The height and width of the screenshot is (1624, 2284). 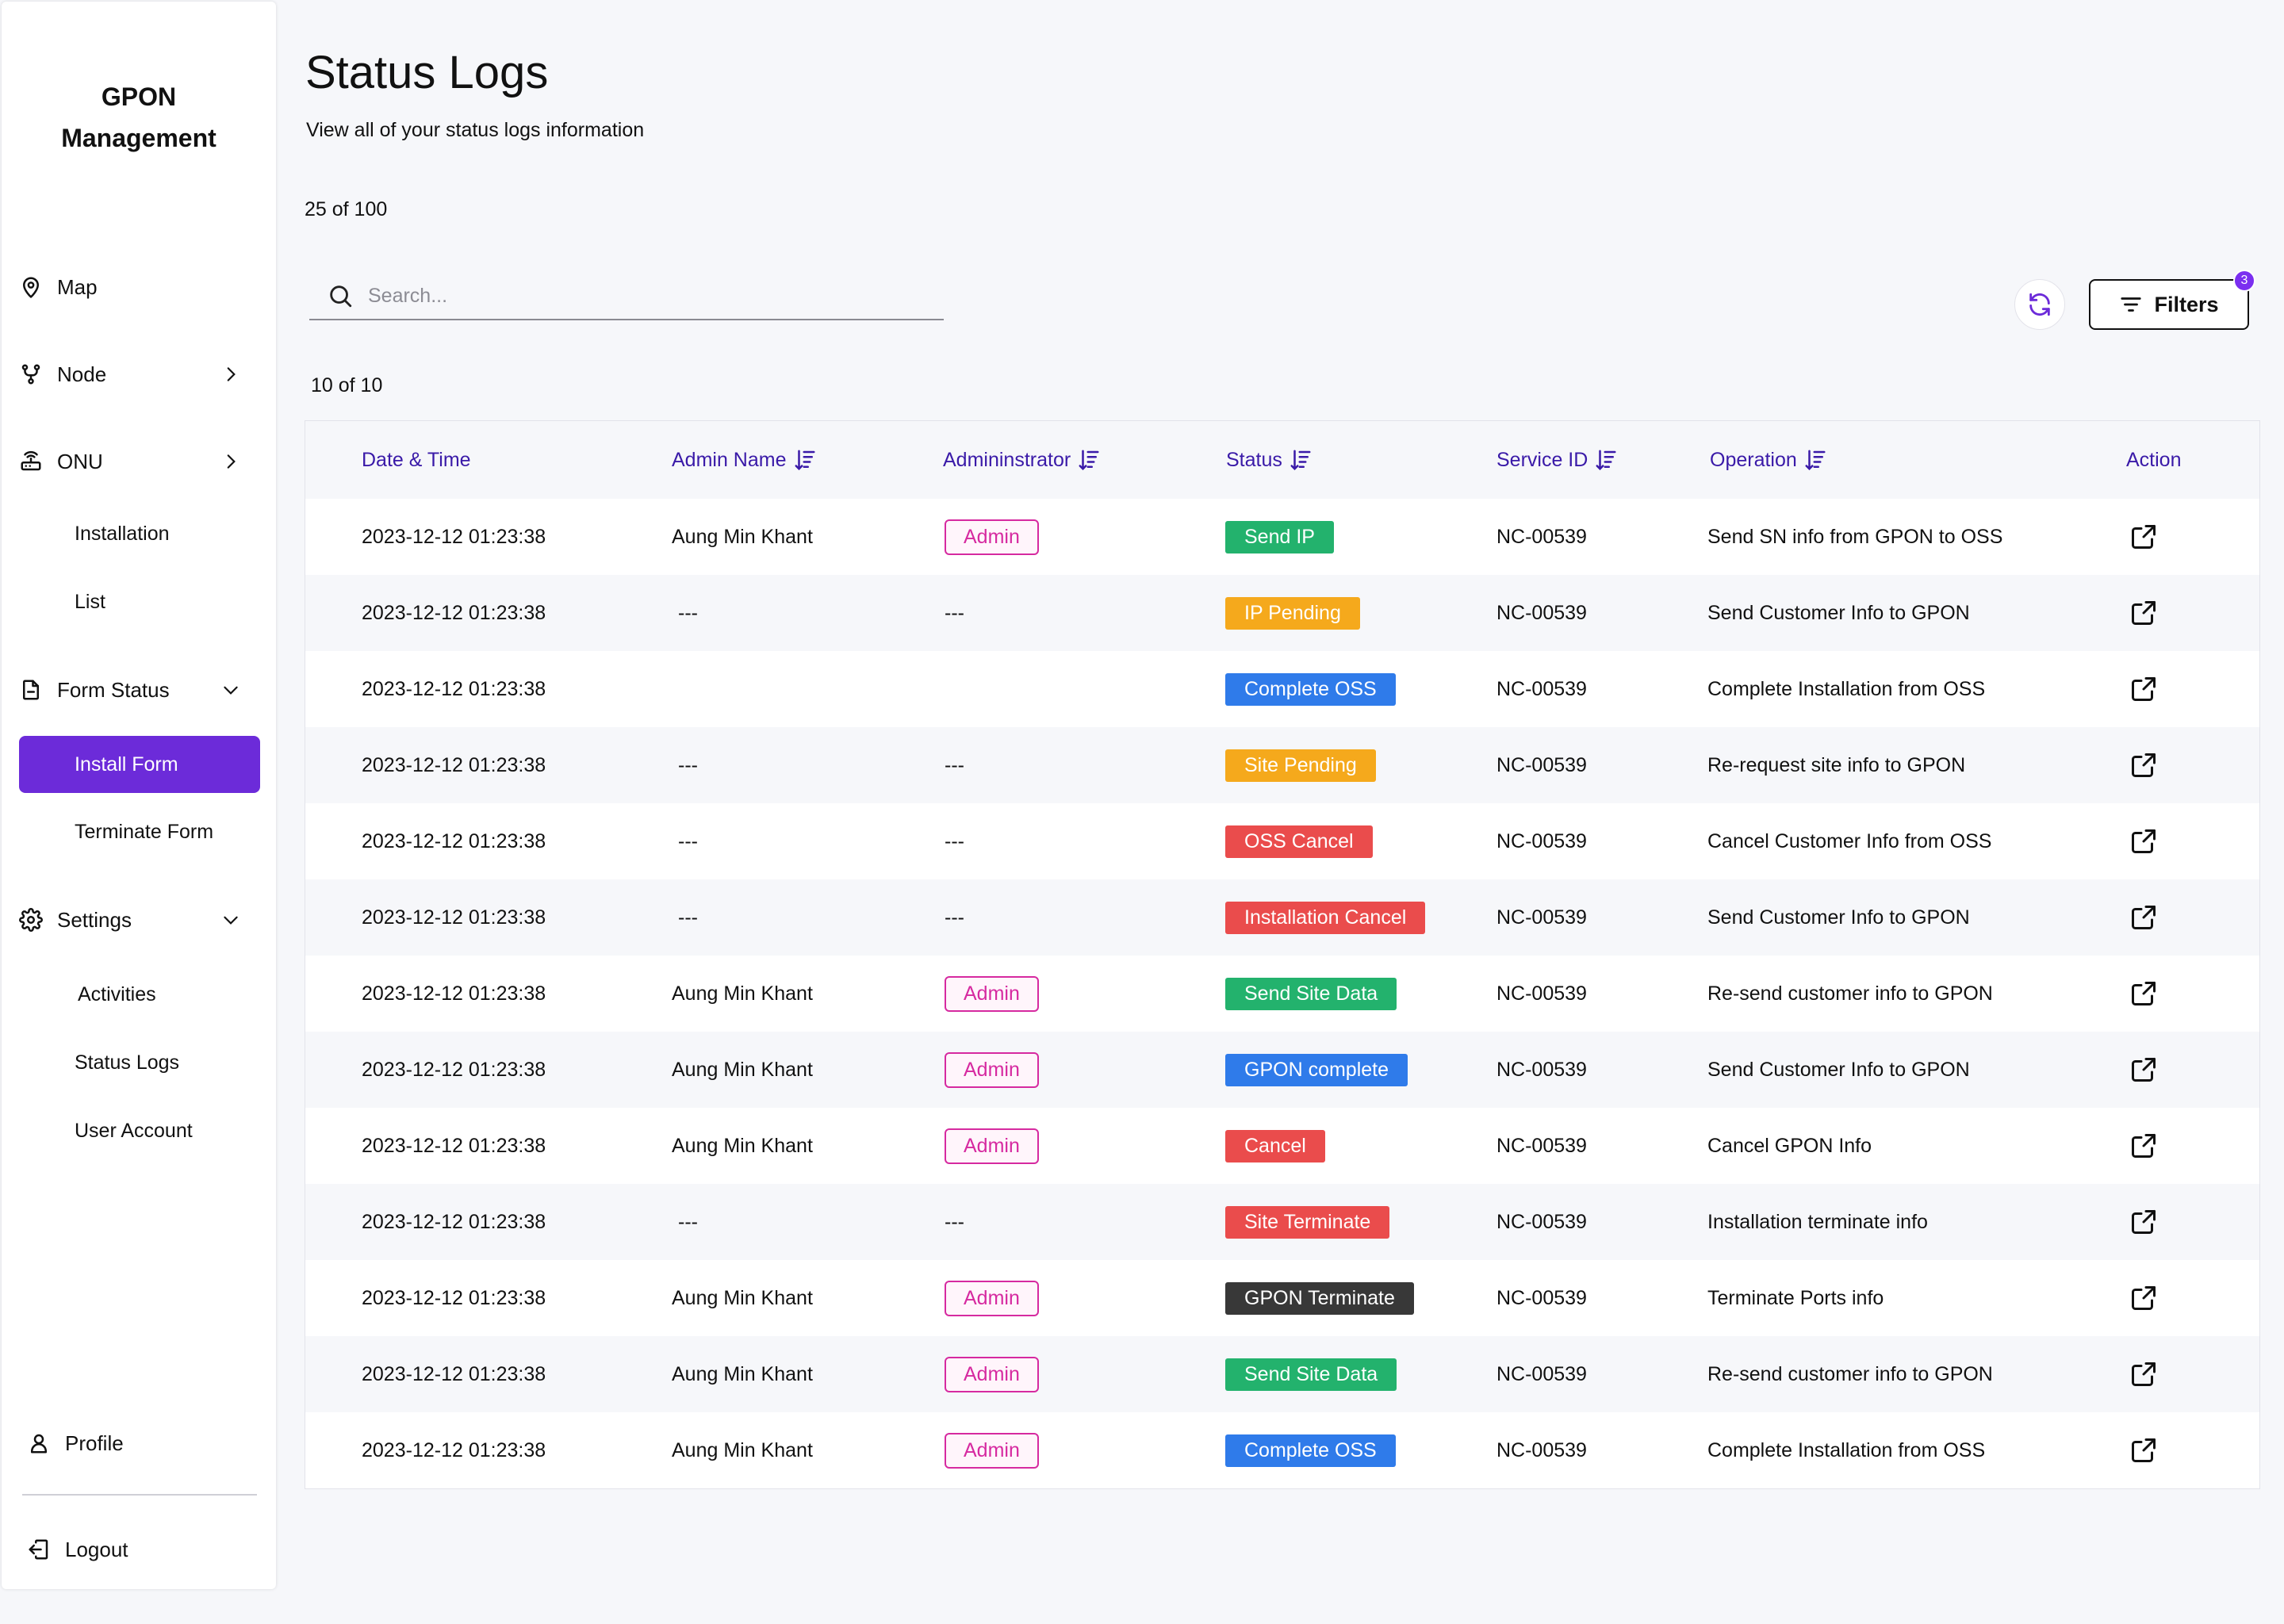 What do you see at coordinates (142, 287) in the screenshot?
I see `sidebar-item-map: Map` at bounding box center [142, 287].